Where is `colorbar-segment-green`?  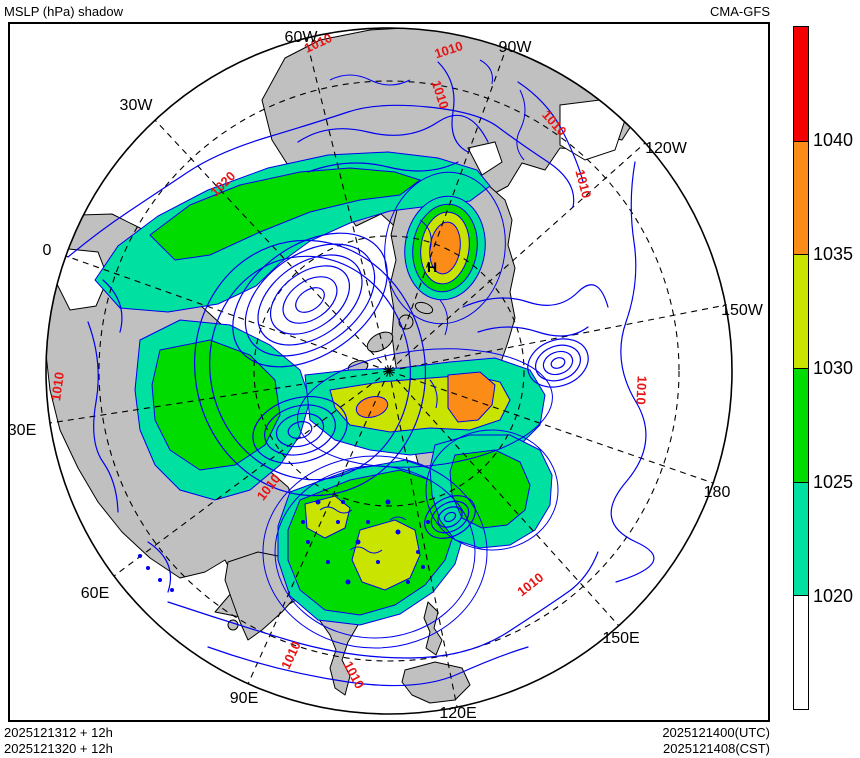
colorbar-segment-green is located at coordinates (801, 425).